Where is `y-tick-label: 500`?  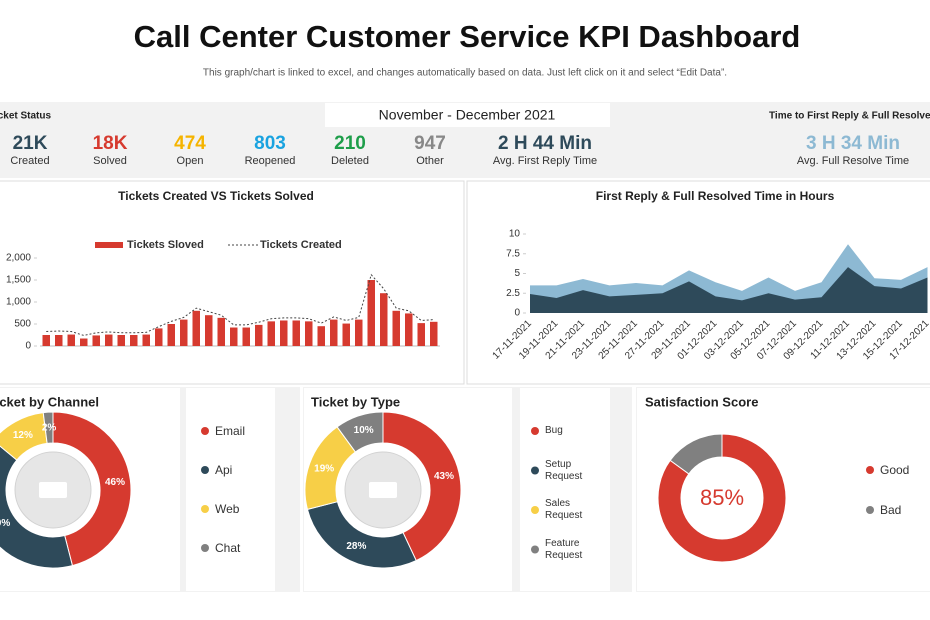
y-tick-label: 500 is located at coordinates (22, 324).